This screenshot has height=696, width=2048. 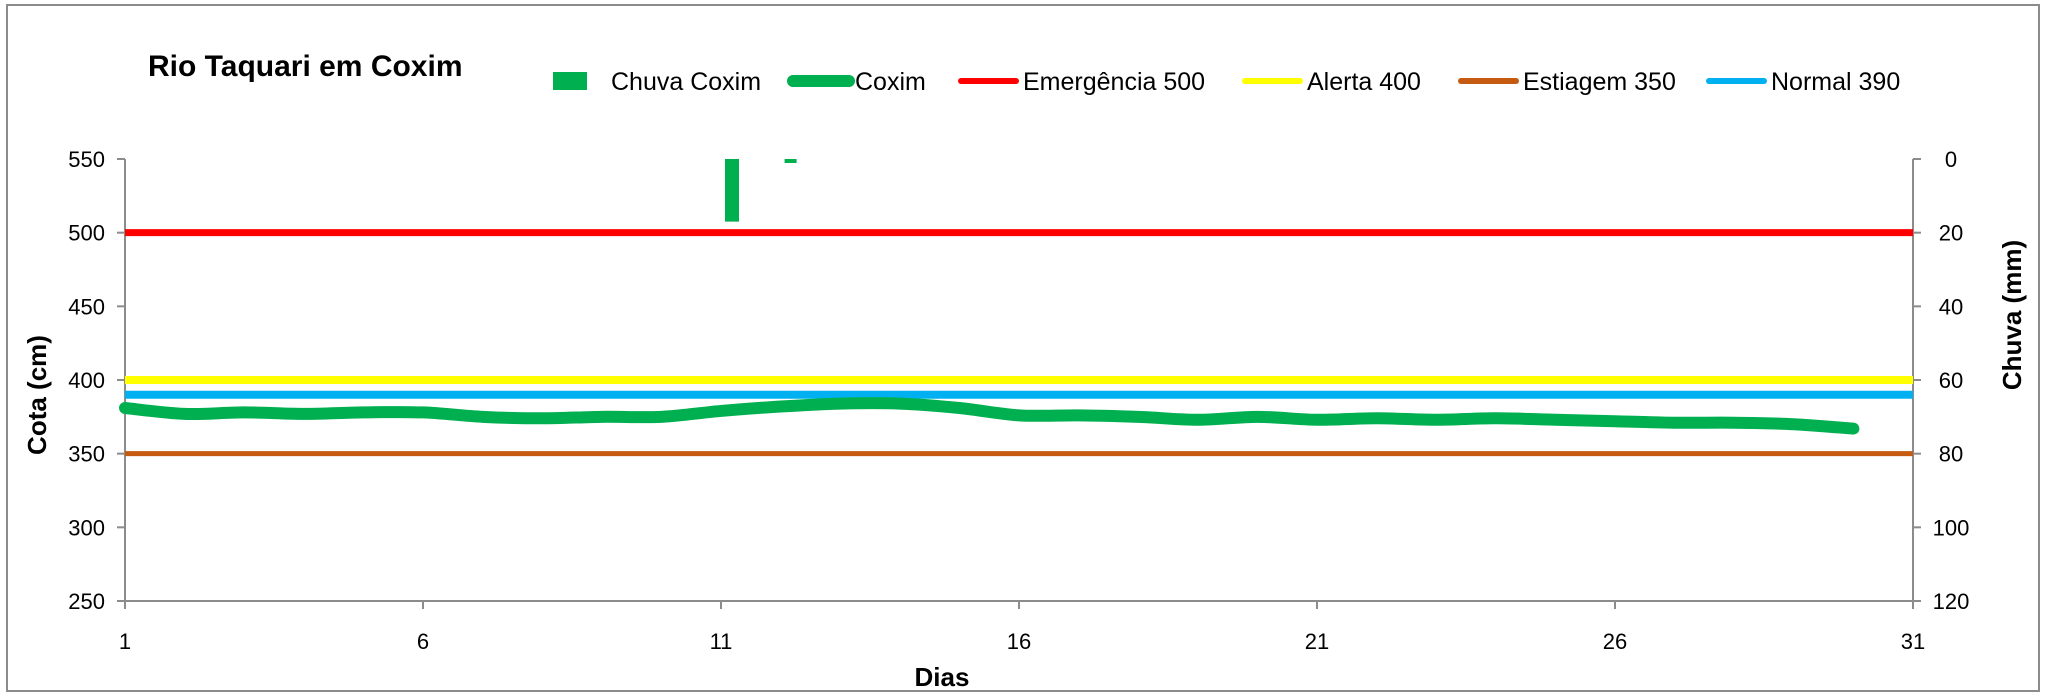 What do you see at coordinates (1364, 82) in the screenshot?
I see `legend-label-alerta: Alerta 400` at bounding box center [1364, 82].